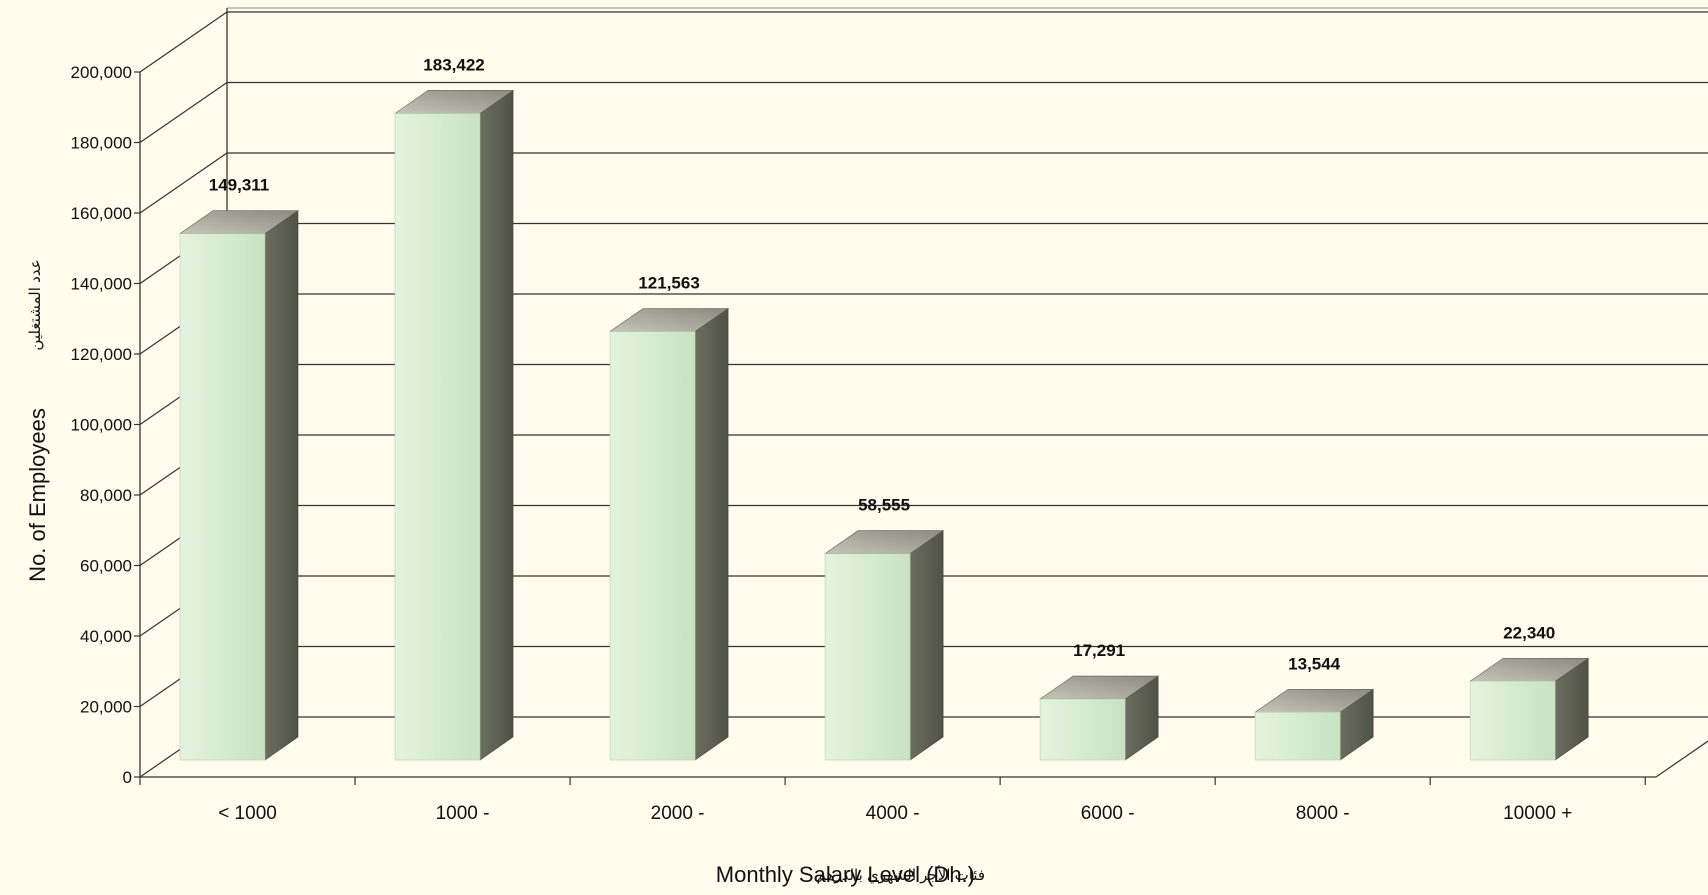 The image size is (1708, 895). I want to click on x-axis-title: Monthly Salary Level (Dh.), so click(845, 874).